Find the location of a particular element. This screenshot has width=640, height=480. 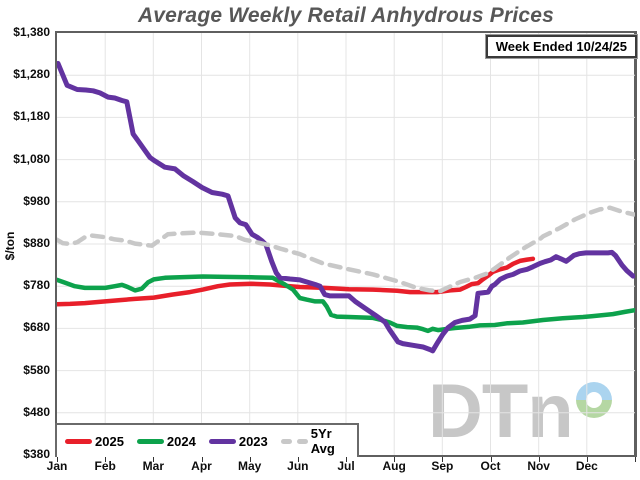

x-axis-label: Apr is located at coordinates (201, 466).